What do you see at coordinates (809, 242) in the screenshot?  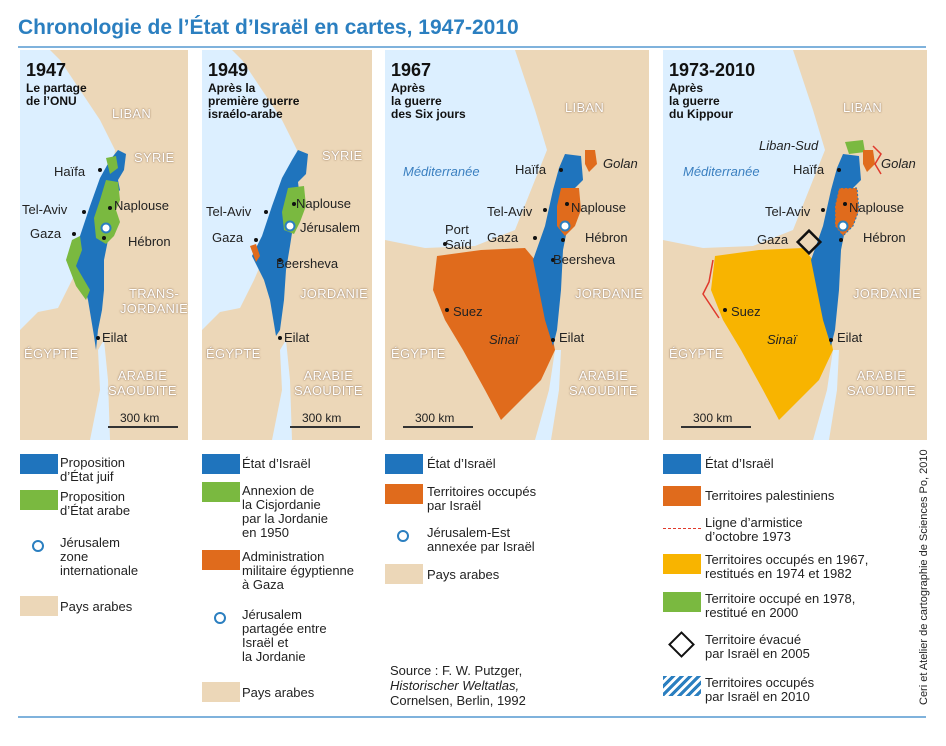 I see `gaza-evacuated-diamond` at bounding box center [809, 242].